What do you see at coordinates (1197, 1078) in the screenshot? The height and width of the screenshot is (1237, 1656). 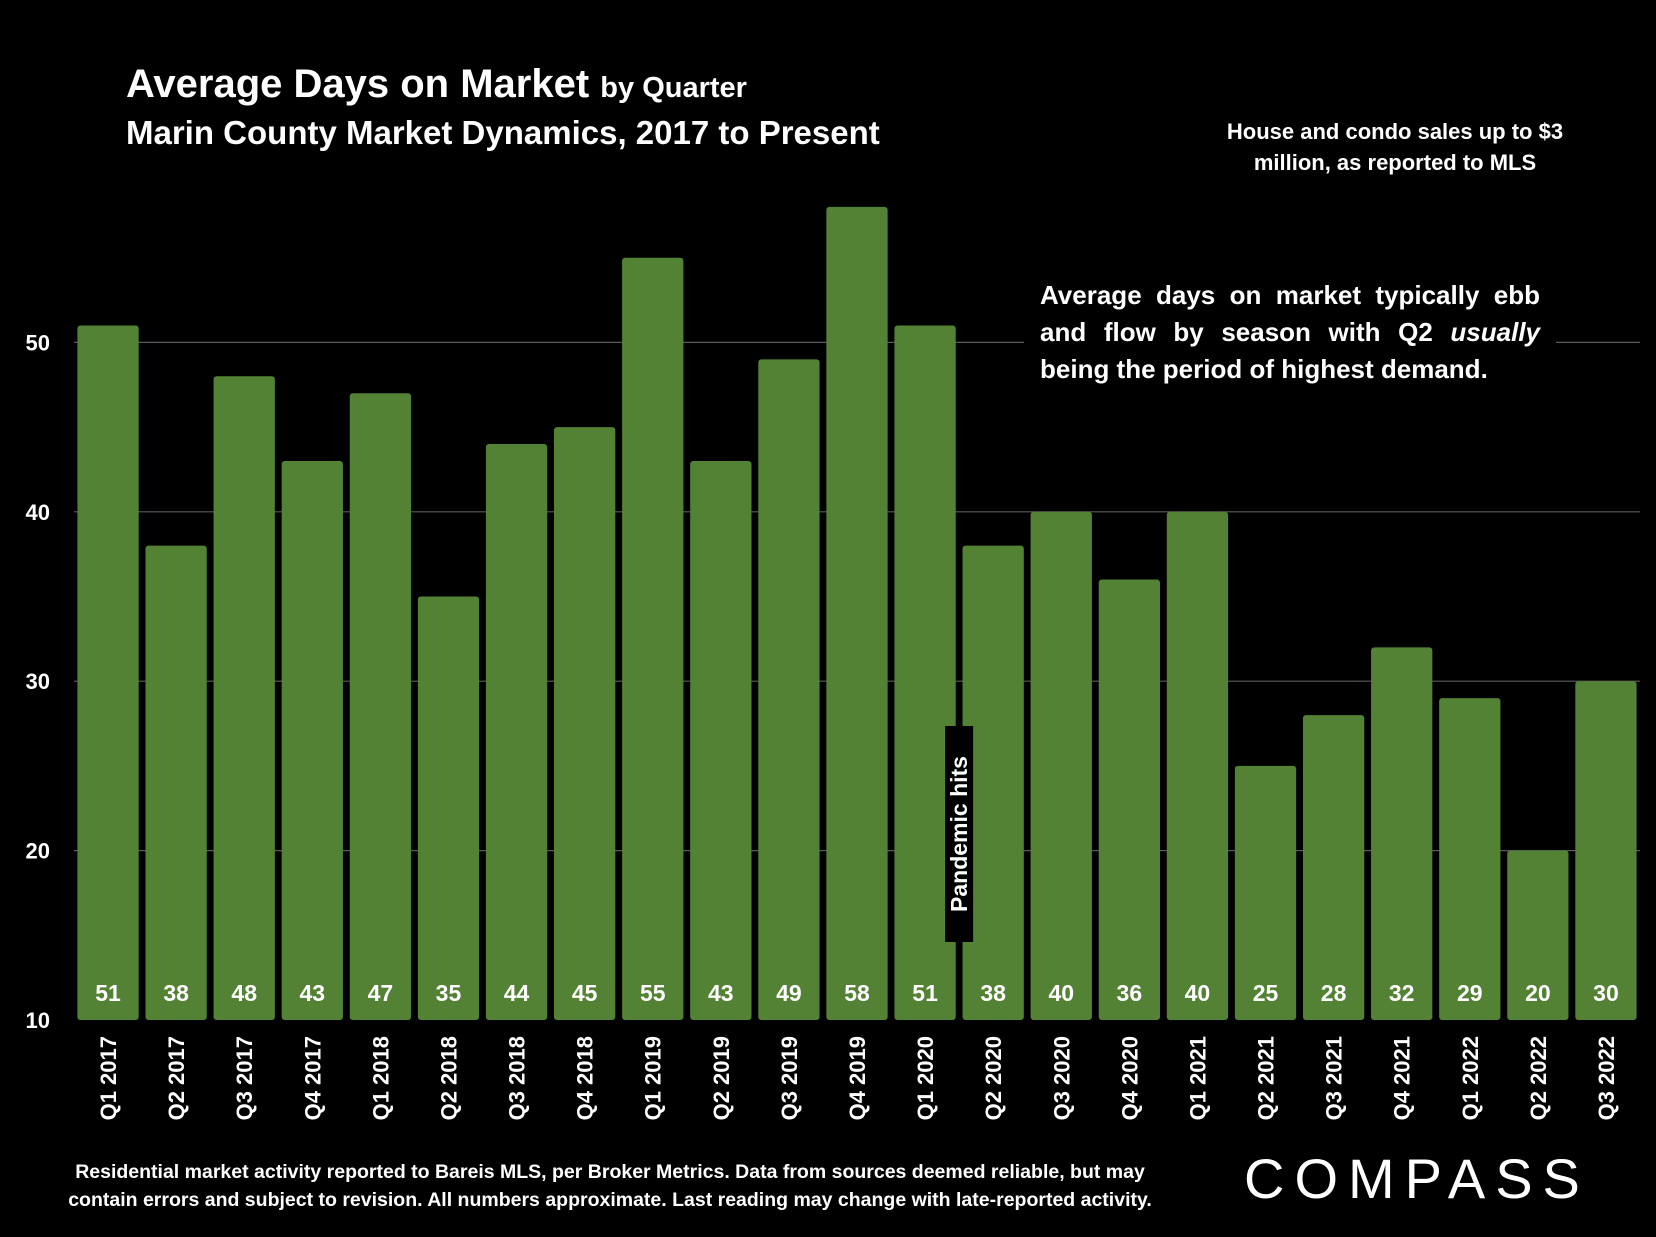 I see `x-tick-label: Q1 2021` at bounding box center [1197, 1078].